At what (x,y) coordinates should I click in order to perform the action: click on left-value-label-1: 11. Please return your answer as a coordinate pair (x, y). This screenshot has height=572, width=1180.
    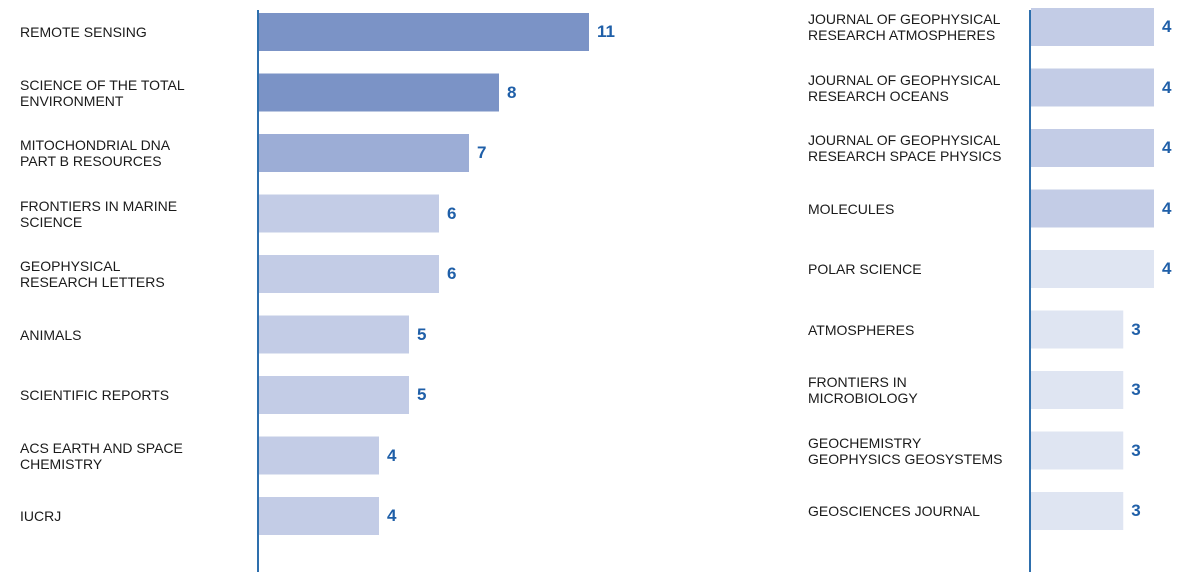
    Looking at the image, I should click on (606, 31).